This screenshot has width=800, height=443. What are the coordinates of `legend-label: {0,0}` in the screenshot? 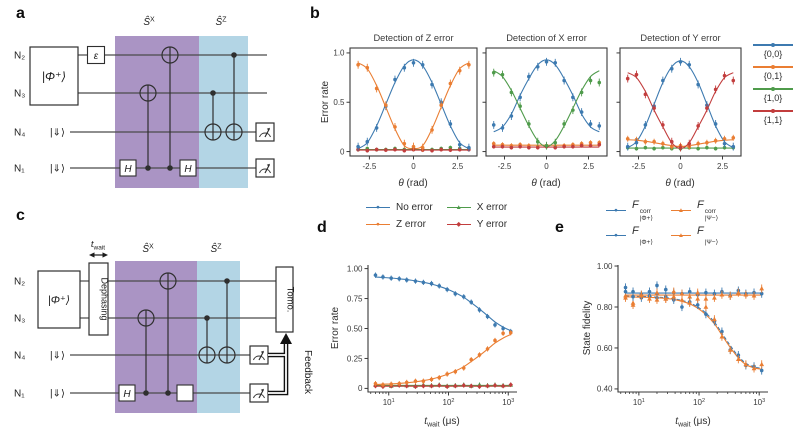 It's located at (773, 54).